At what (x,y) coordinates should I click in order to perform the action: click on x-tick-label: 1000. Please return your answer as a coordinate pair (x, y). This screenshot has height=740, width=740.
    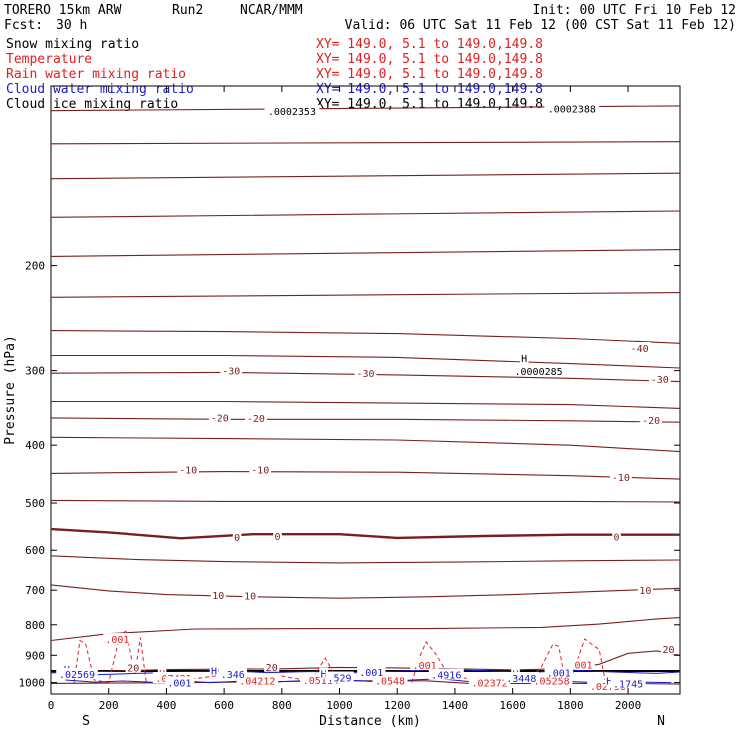
    Looking at the image, I should click on (339, 705).